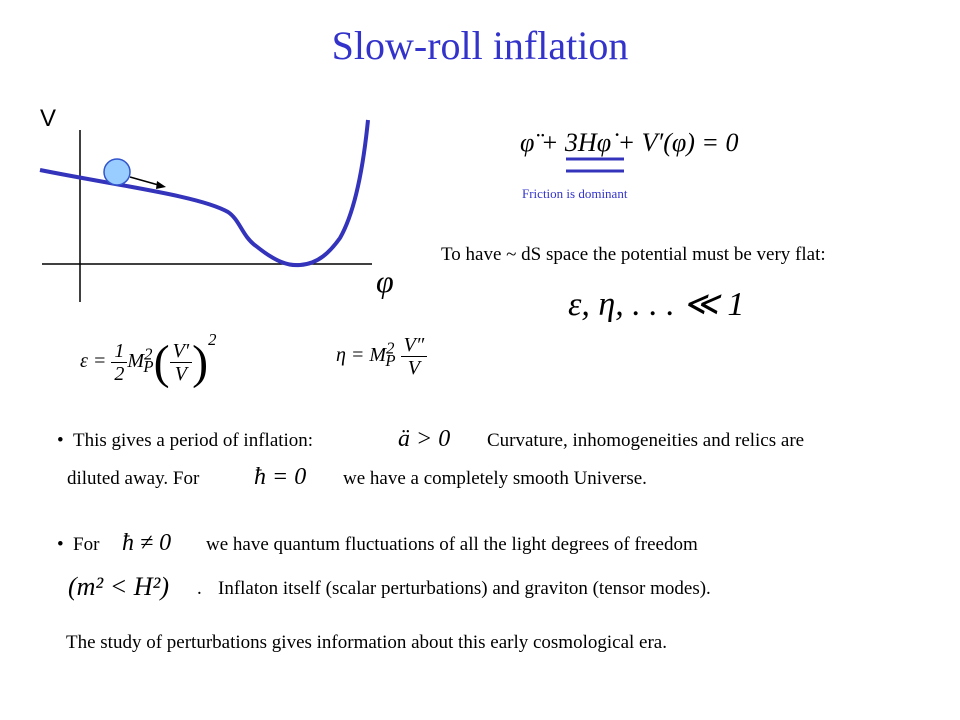 This screenshot has height=720, width=960. Describe the element at coordinates (350, 355) in the screenshot. I see `formula-text: η =` at that location.